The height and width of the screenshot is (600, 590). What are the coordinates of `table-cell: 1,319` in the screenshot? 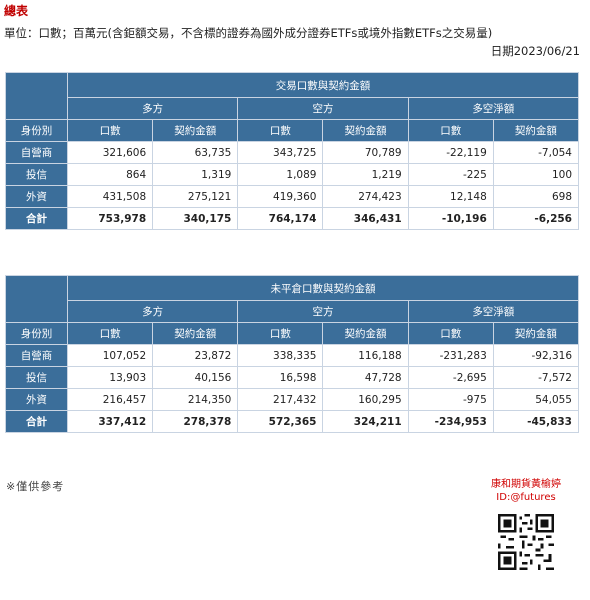 It's located at (195, 174).